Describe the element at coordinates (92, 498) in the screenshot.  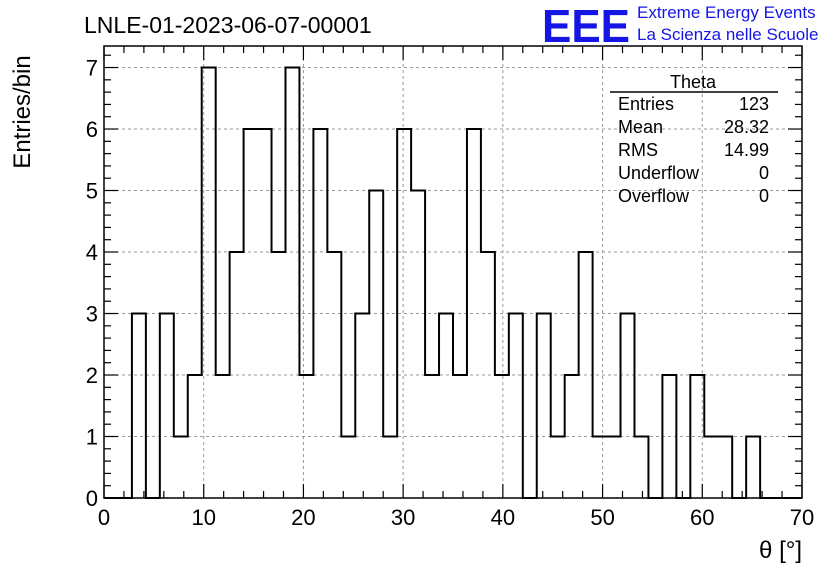
I see `y-tick-label: 0` at that location.